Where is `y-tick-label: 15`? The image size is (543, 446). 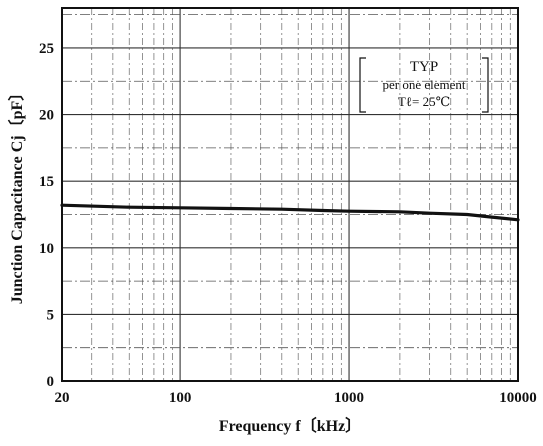 y-tick-label: 15 is located at coordinates (46, 182).